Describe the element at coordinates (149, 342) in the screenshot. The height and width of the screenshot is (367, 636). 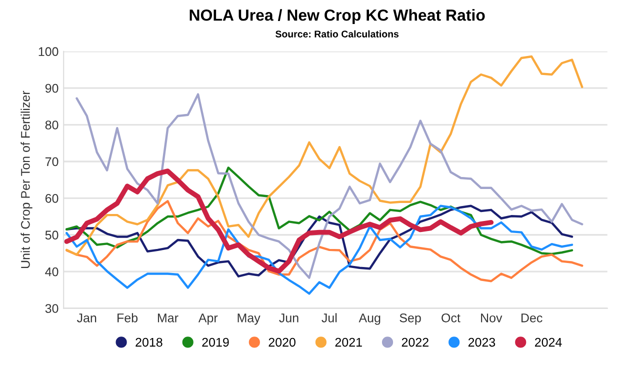
I see `legend-label: 2018` at that location.